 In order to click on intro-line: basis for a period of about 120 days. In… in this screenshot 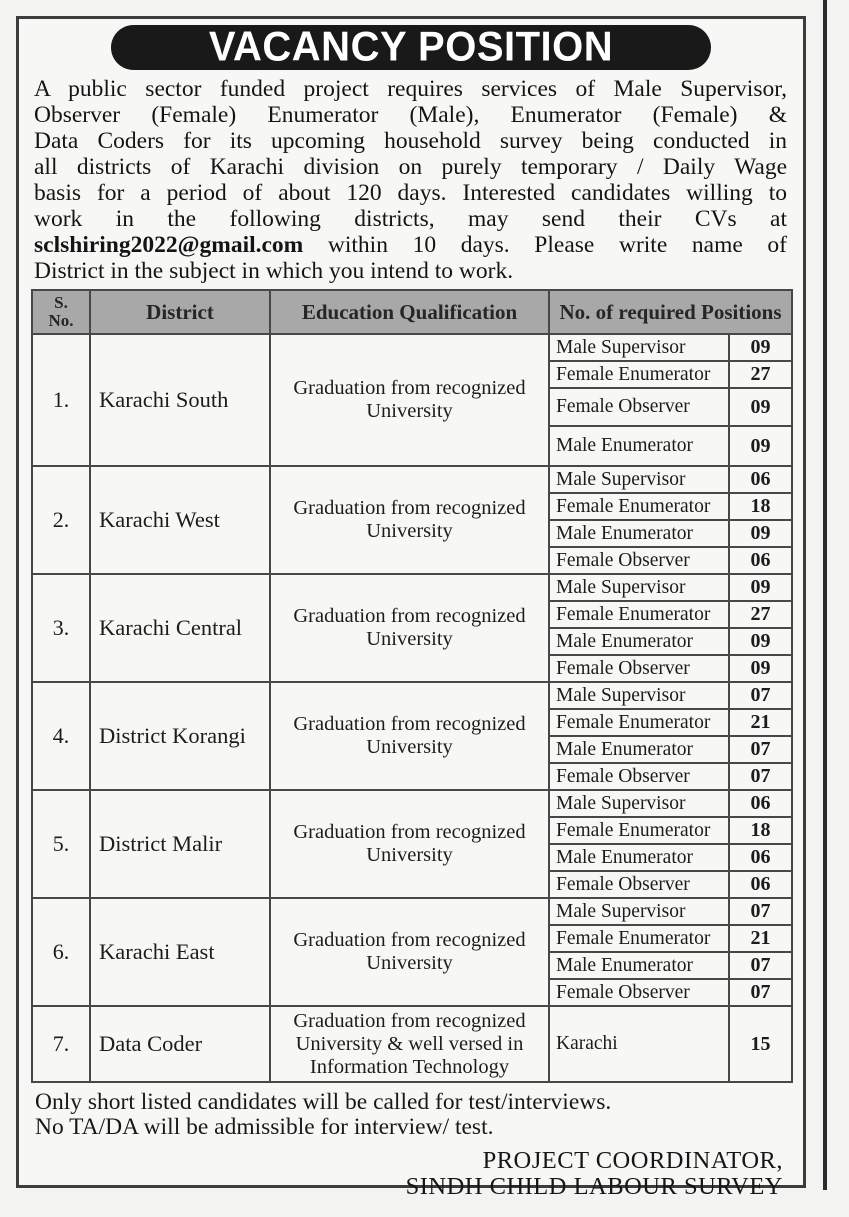, I will do `click(410, 193)`.